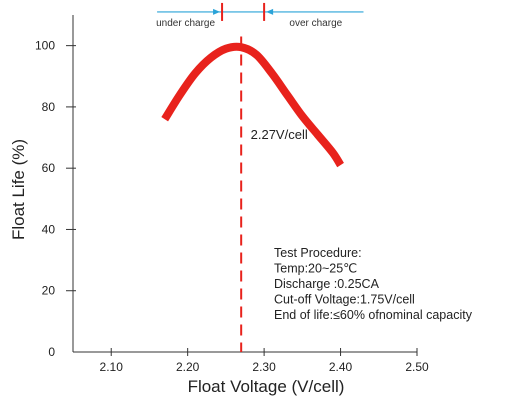 This screenshot has height=398, width=532. What do you see at coordinates (45, 46) in the screenshot?
I see `y-tick-label: 100` at bounding box center [45, 46].